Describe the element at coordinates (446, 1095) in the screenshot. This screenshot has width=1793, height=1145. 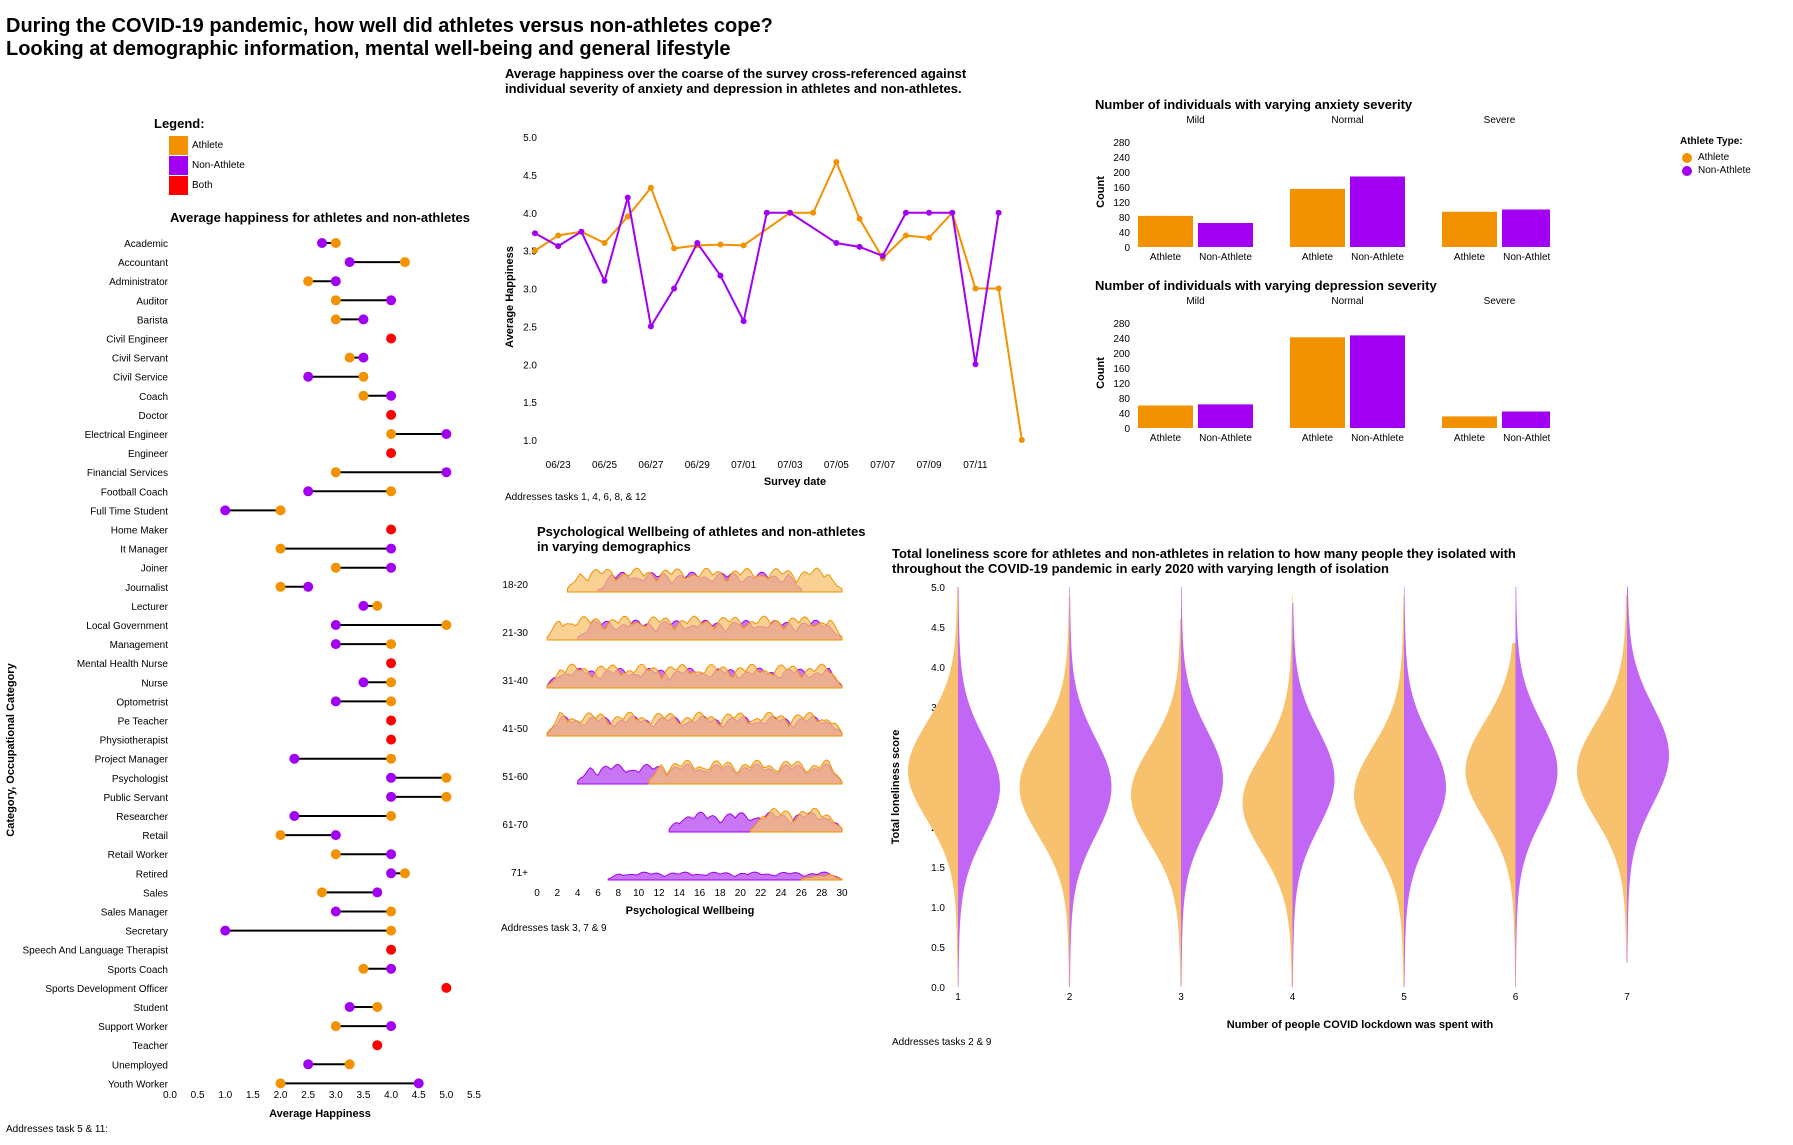
I see `dumbbell-x-tick: 5.0` at that location.